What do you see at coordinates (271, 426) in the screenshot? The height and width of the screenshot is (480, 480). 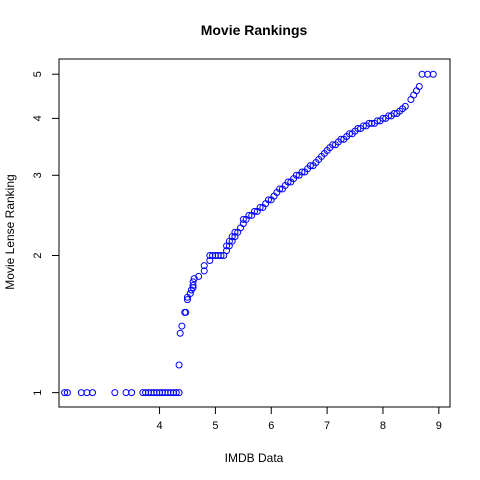 I see `x-tick-label: 6` at bounding box center [271, 426].